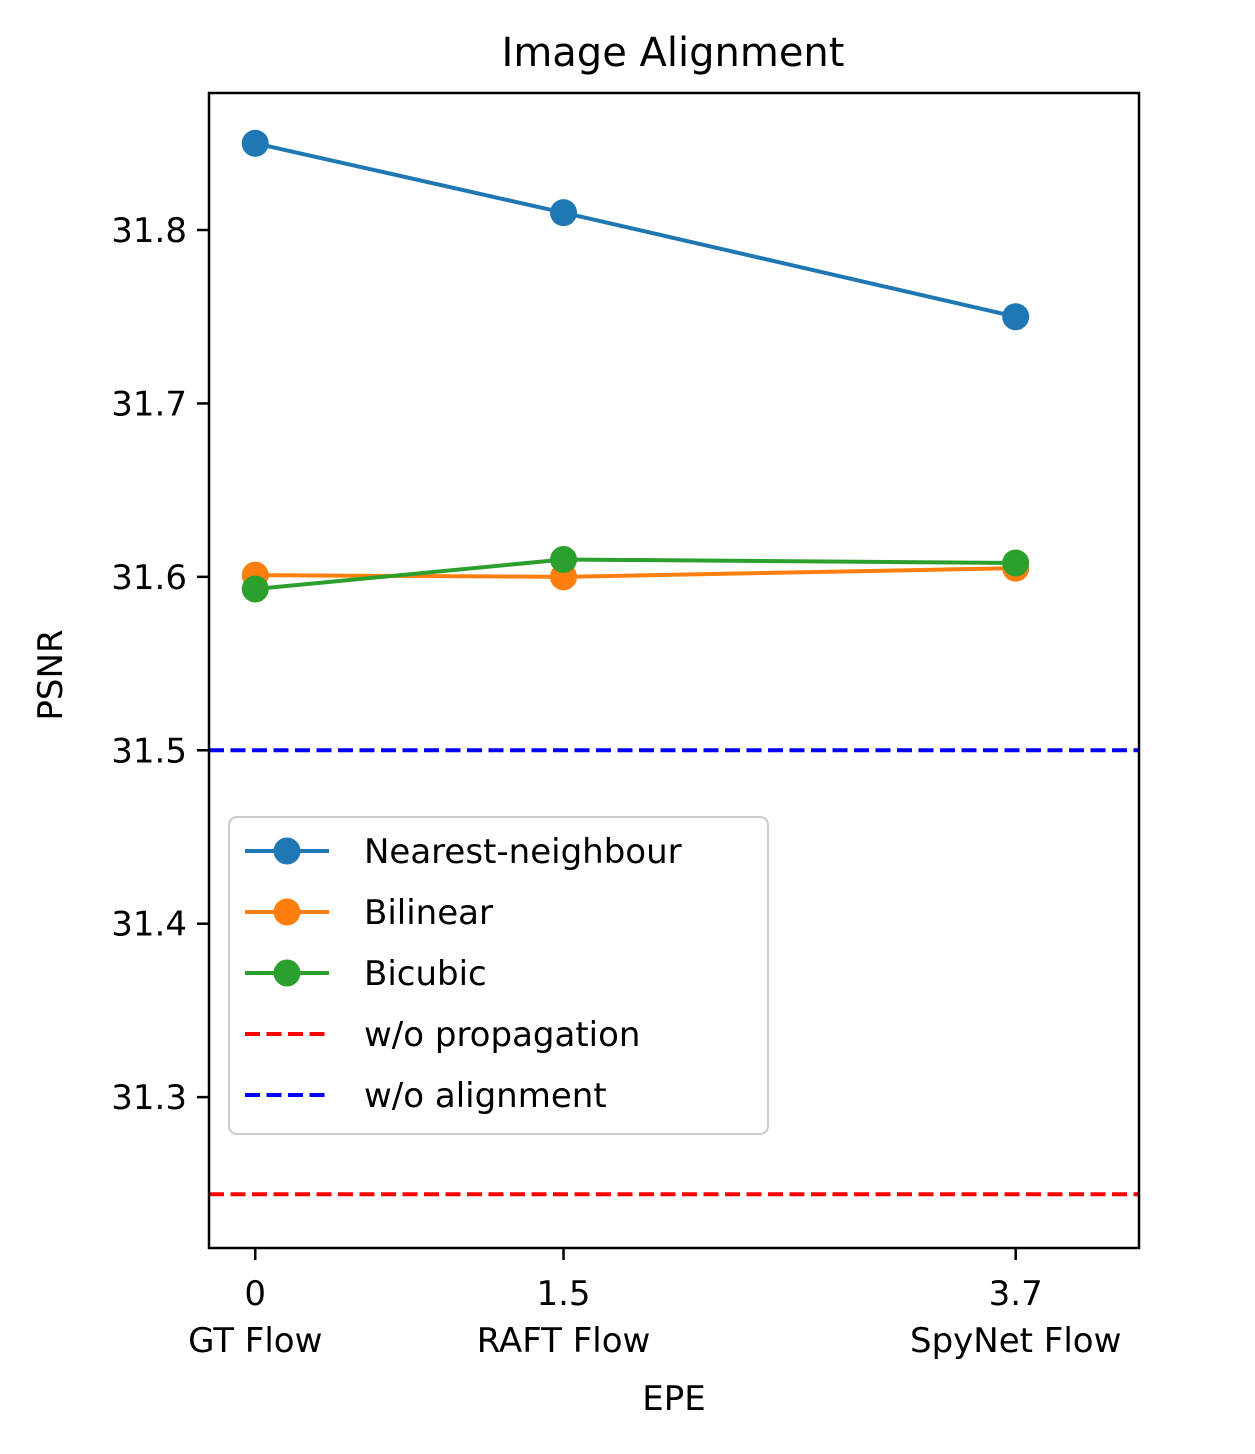 The width and height of the screenshot is (1255, 1454). I want to click on x-tick-label: 1.5, so click(563, 1294).